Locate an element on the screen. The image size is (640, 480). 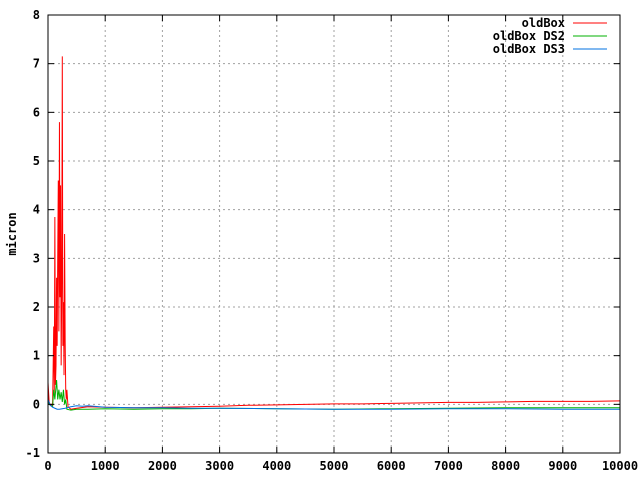
y-tick-label: 3 is located at coordinates (36, 258).